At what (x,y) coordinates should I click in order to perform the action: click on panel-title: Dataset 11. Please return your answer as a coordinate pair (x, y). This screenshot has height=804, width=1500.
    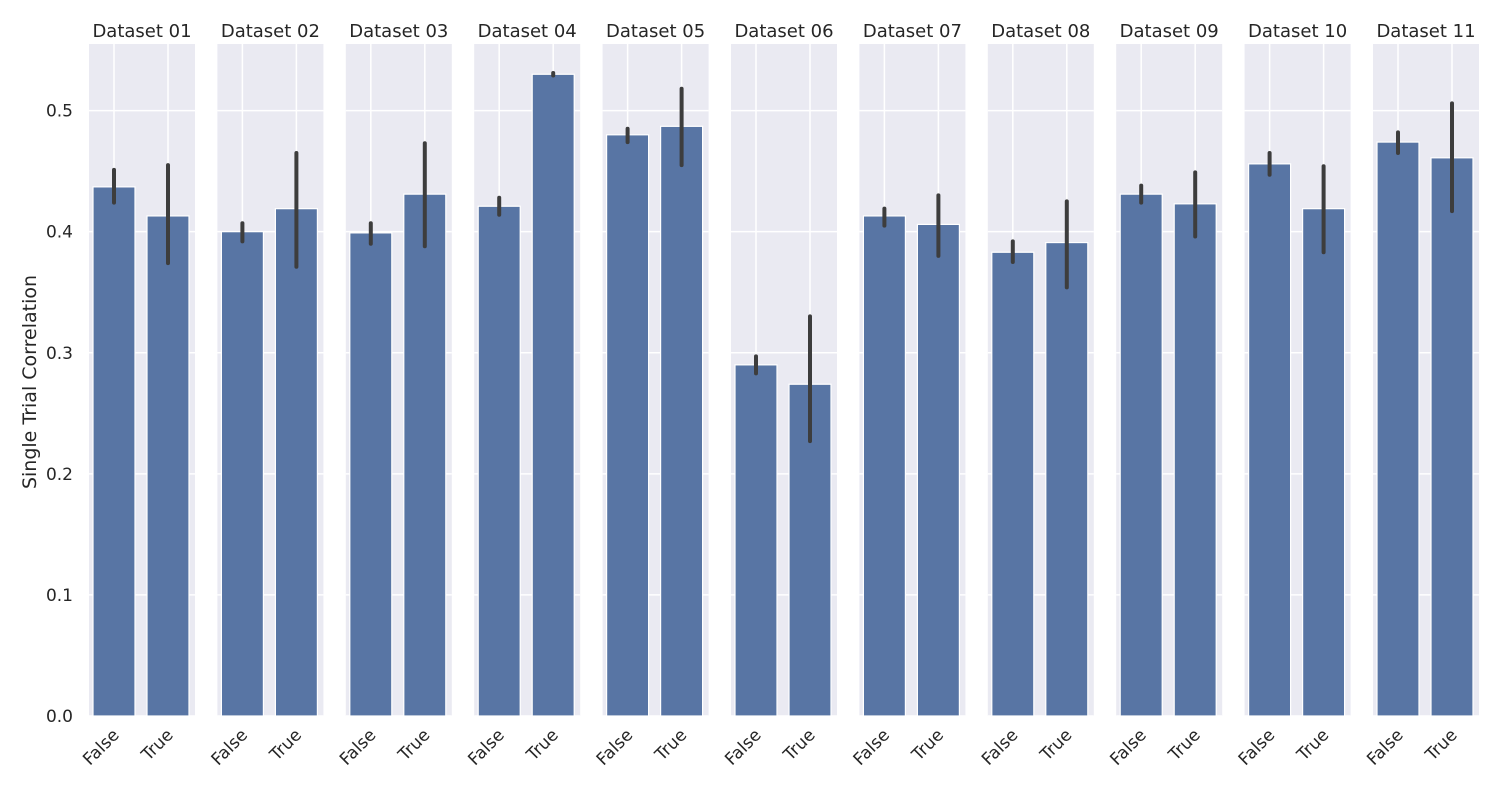
    Looking at the image, I should click on (1425, 31).